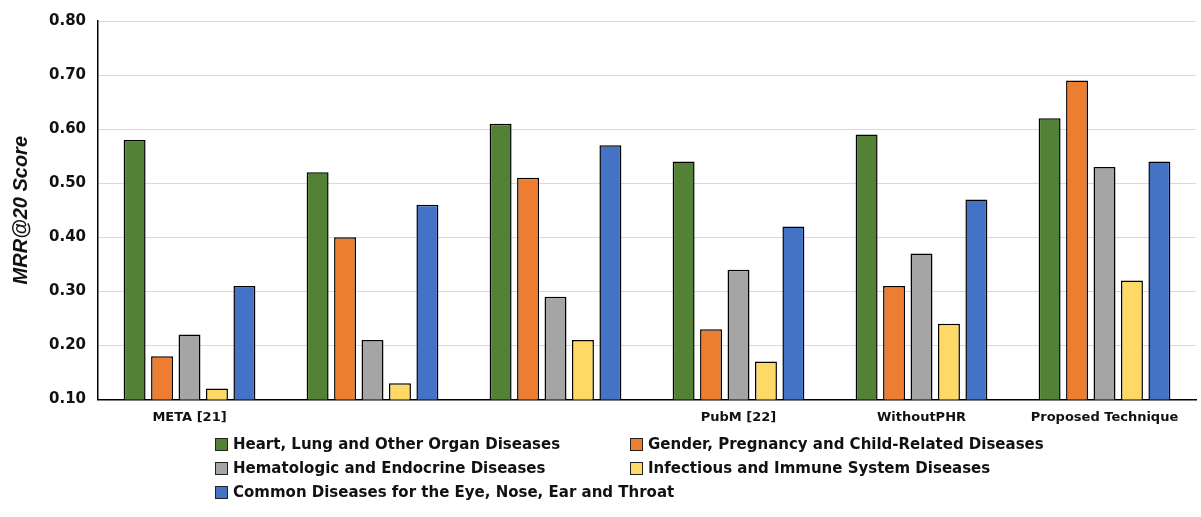 The height and width of the screenshot is (517, 1201). I want to click on y-tick-label: 0.20, so click(67, 344).